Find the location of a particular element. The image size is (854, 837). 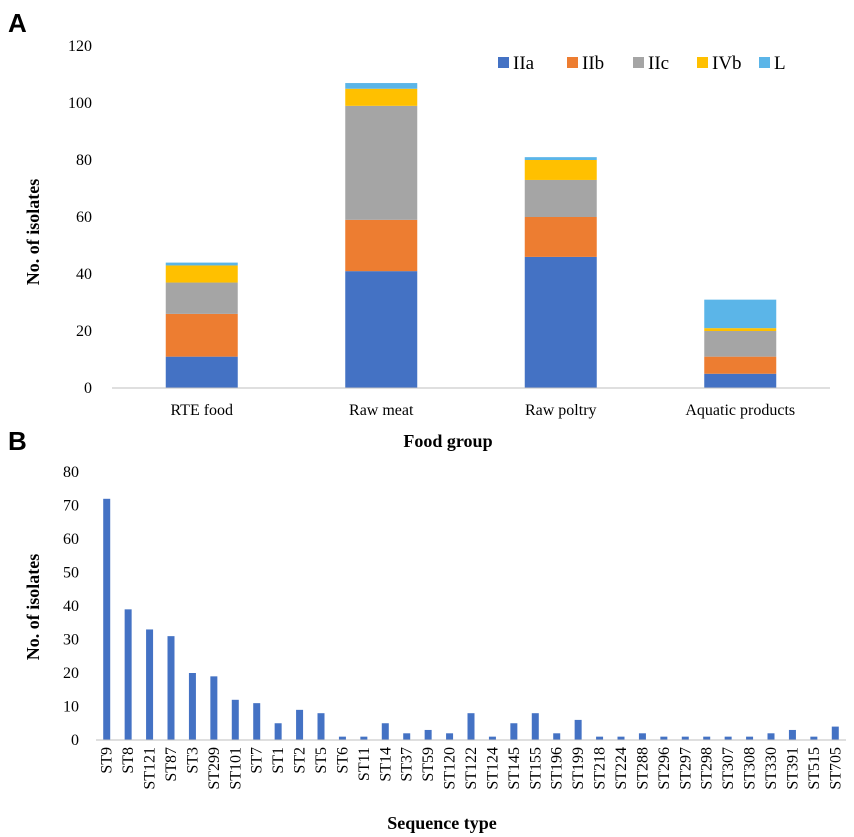

panel-b-y-tick-label: 70 is located at coordinates (71, 506).